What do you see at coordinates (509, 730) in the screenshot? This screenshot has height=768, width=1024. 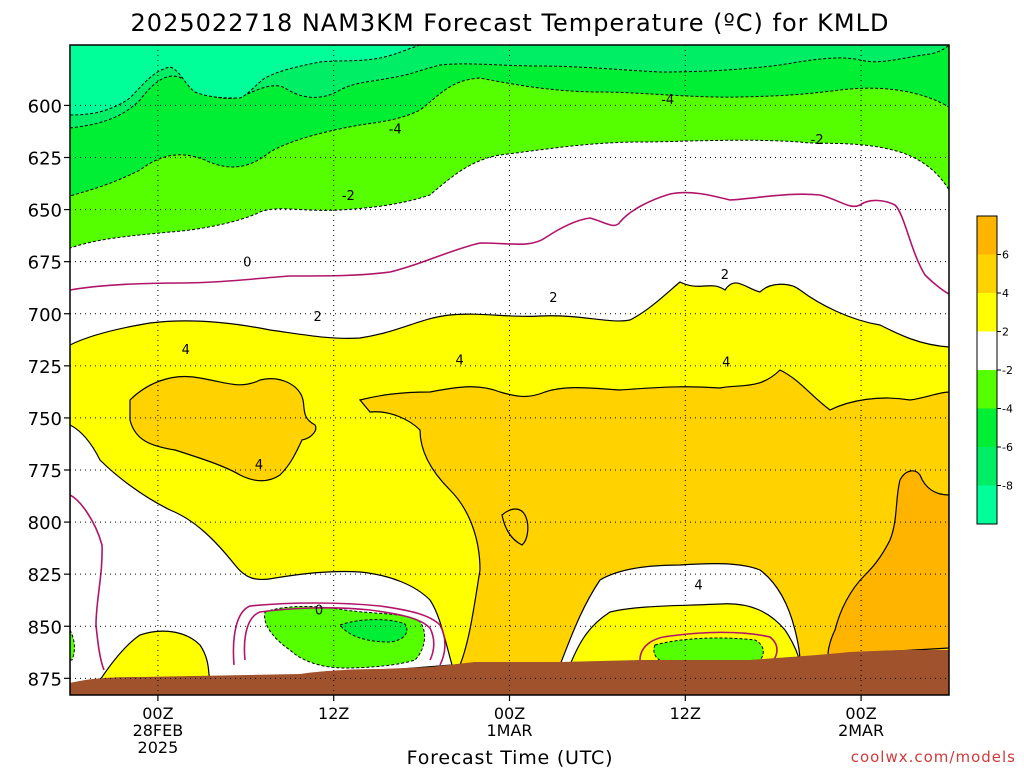 I see `x-tick-label: 1MAR` at bounding box center [509, 730].